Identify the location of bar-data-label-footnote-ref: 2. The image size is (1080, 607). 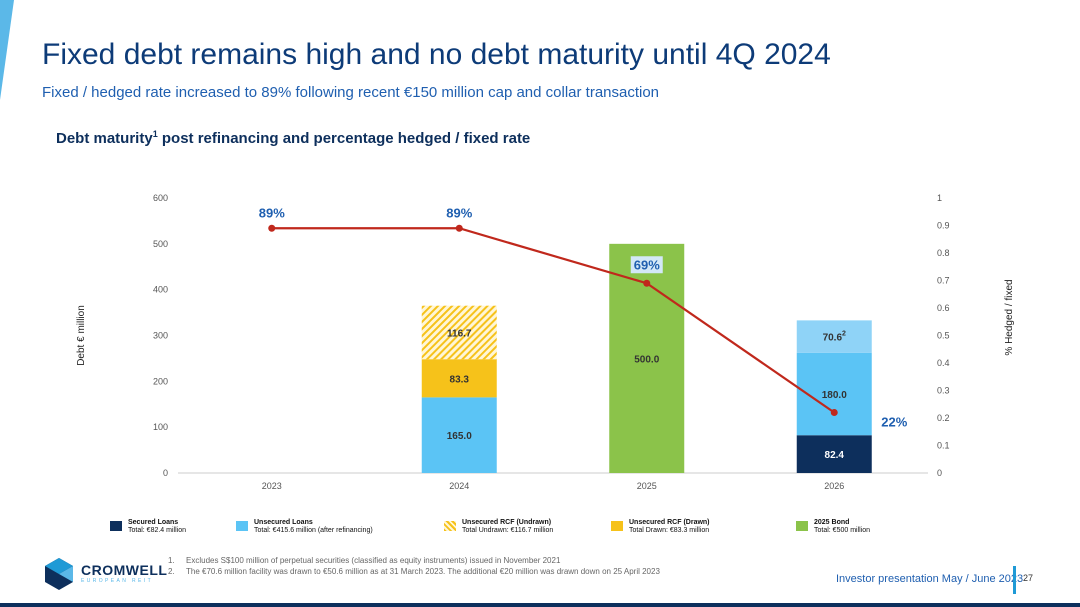
(844, 334).